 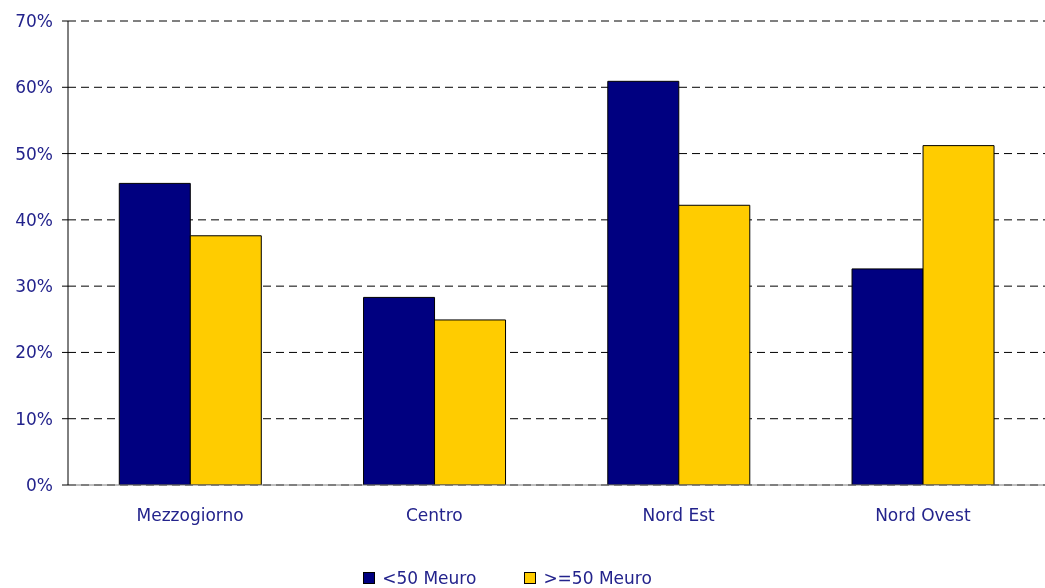 I want to click on y-tick-label: 10%, so click(x=34, y=418).